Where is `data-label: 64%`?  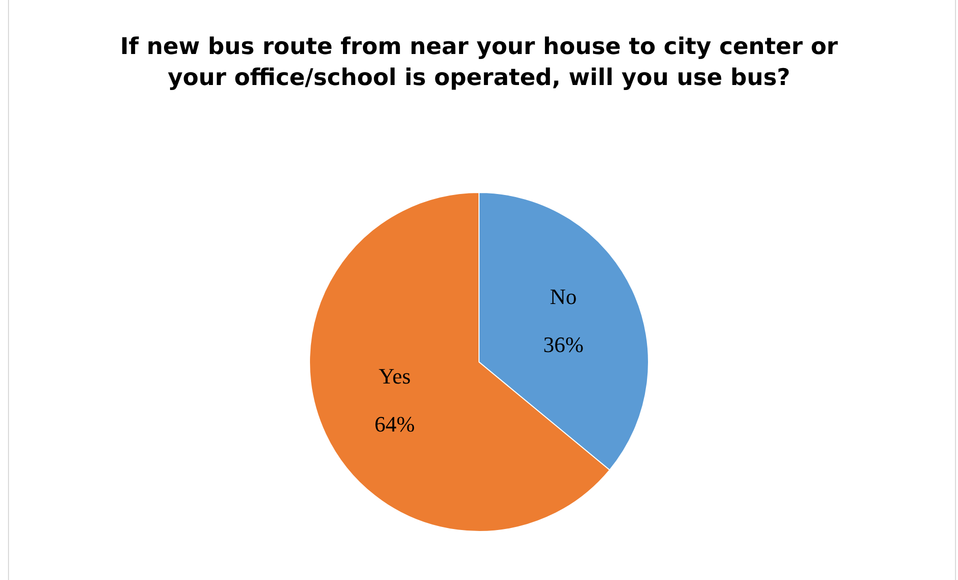 data-label: 64% is located at coordinates (394, 423).